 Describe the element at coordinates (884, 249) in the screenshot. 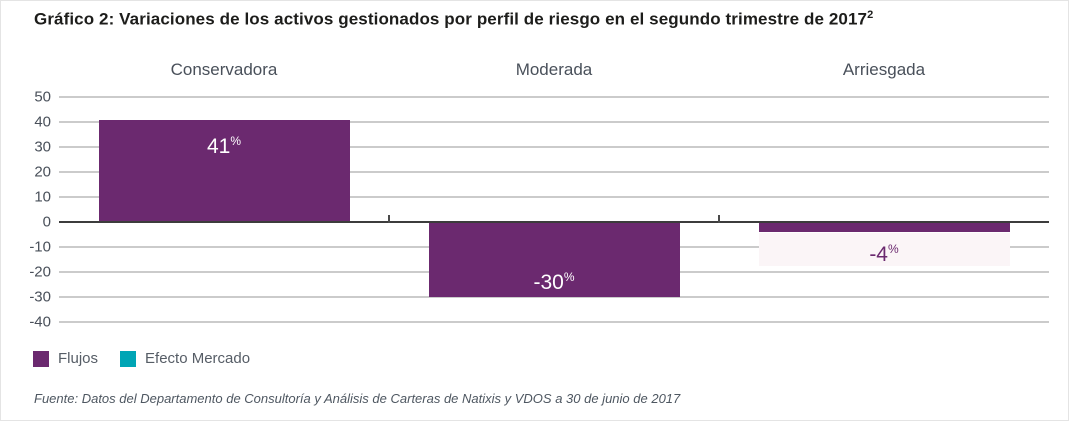

I see `bar-value-label: -4%` at that location.